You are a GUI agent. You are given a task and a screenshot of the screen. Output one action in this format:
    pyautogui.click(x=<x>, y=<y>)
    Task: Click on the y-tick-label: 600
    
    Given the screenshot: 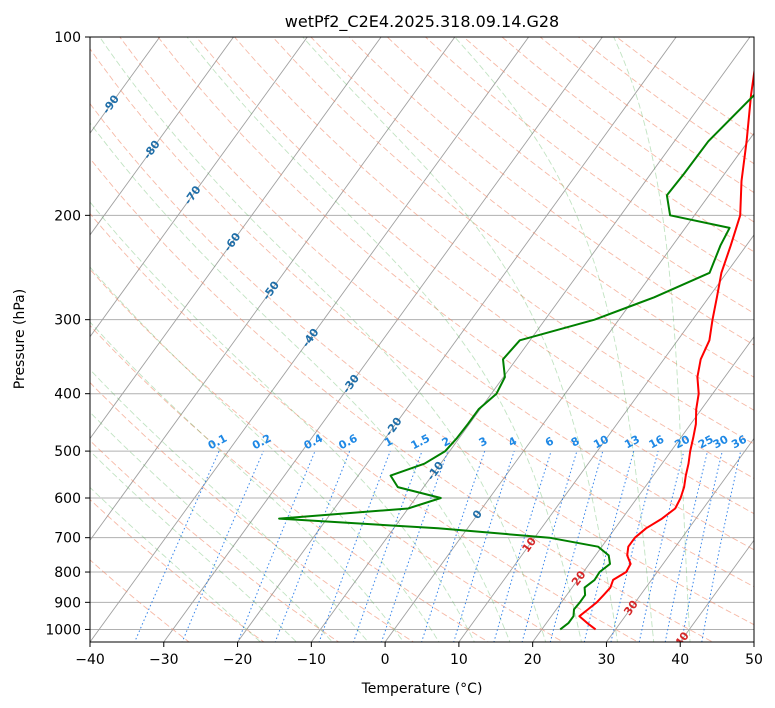 What is the action you would take?
    pyautogui.click(x=67, y=499)
    